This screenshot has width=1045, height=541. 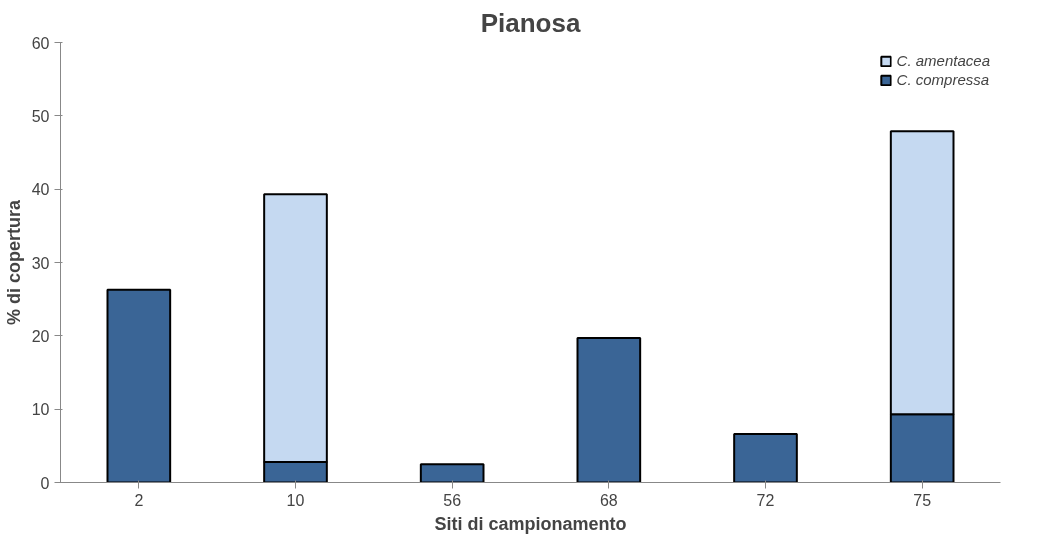 I want to click on y-tick-label: 0, so click(x=45, y=483).